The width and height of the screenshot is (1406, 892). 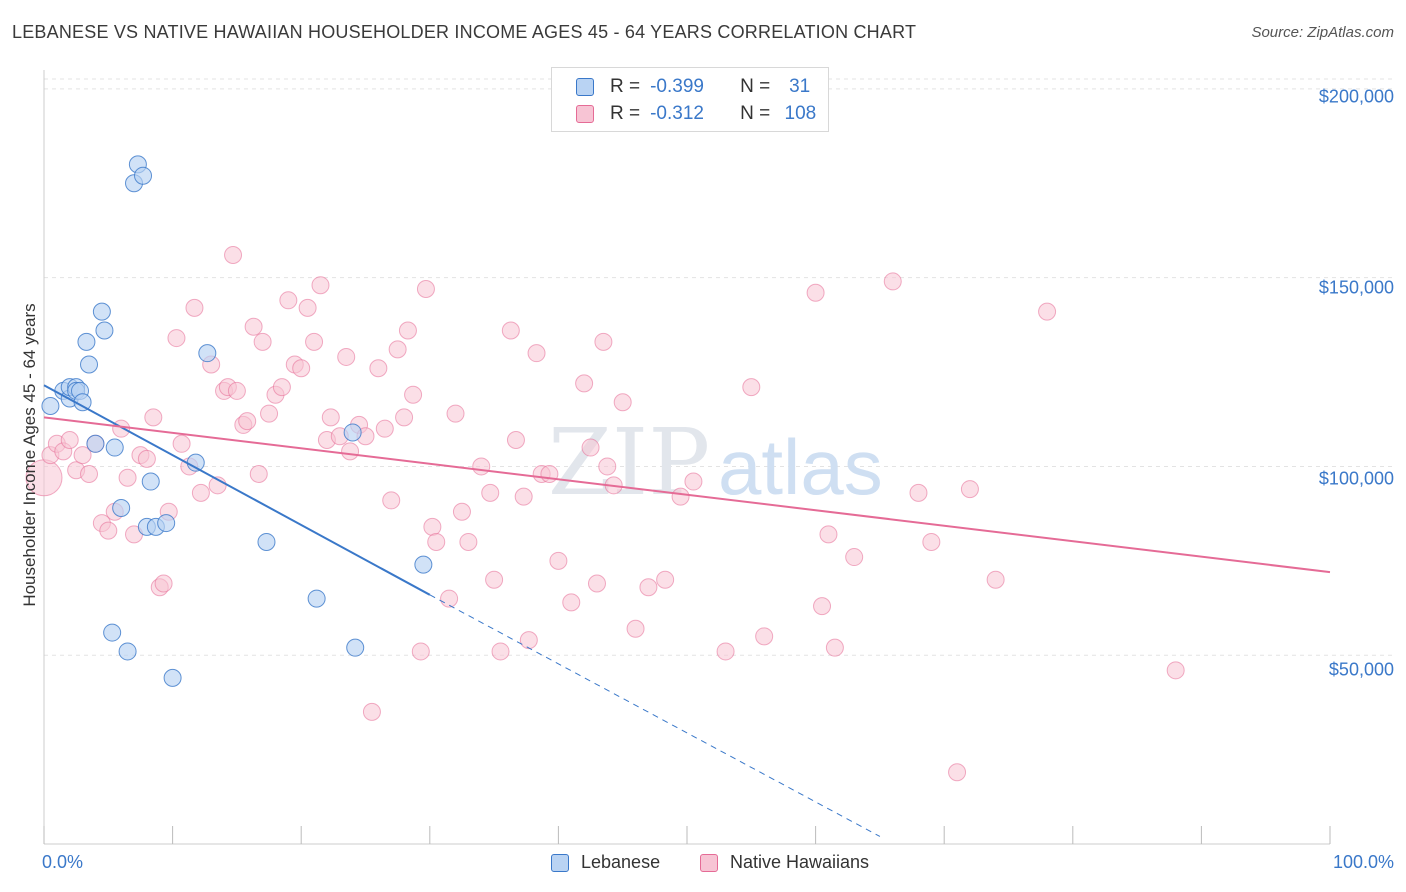 What do you see at coordinates (63, 862) in the screenshot?
I see `x-tick-label: 0.0%` at bounding box center [63, 862].